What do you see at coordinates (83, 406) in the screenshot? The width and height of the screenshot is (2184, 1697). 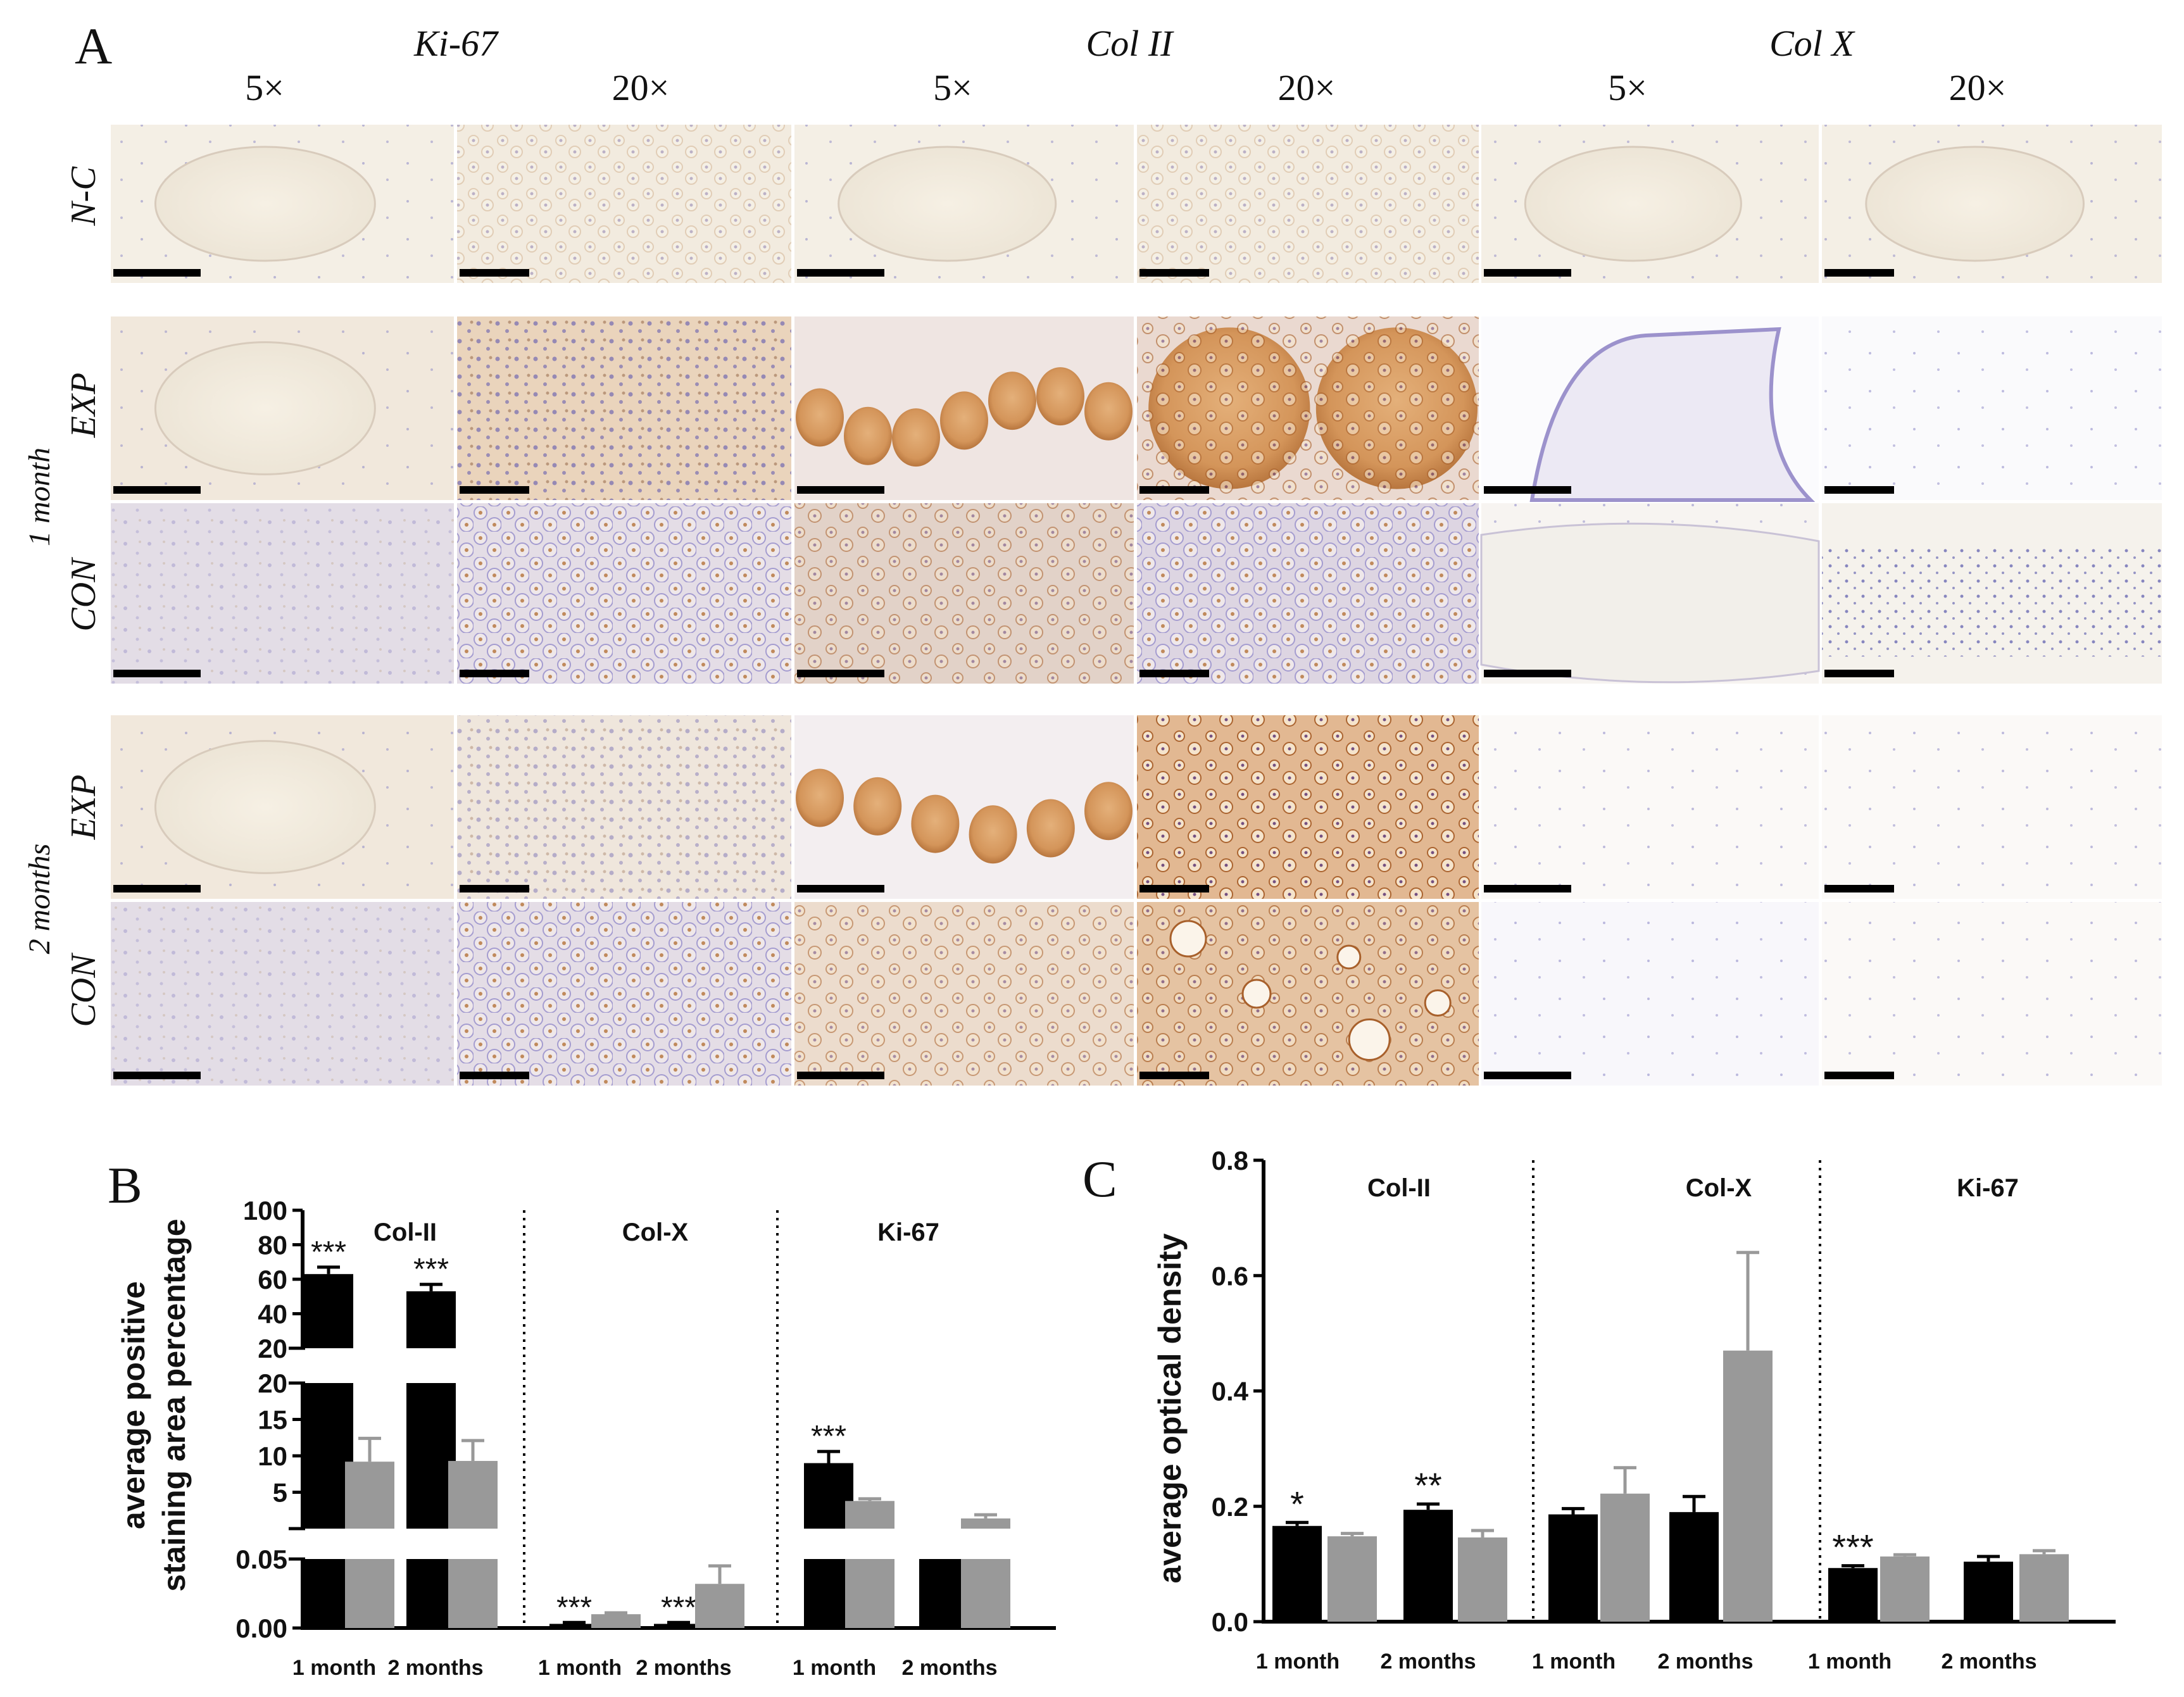 I see `row-label-exp-1m: EXP` at bounding box center [83, 406].